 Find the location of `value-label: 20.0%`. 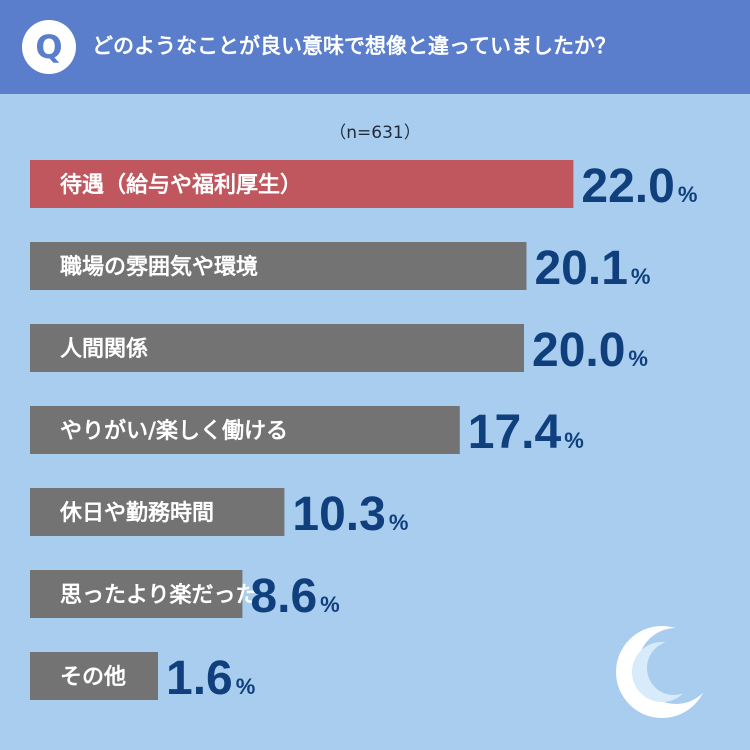

value-label: 20.0% is located at coordinates (590, 350).